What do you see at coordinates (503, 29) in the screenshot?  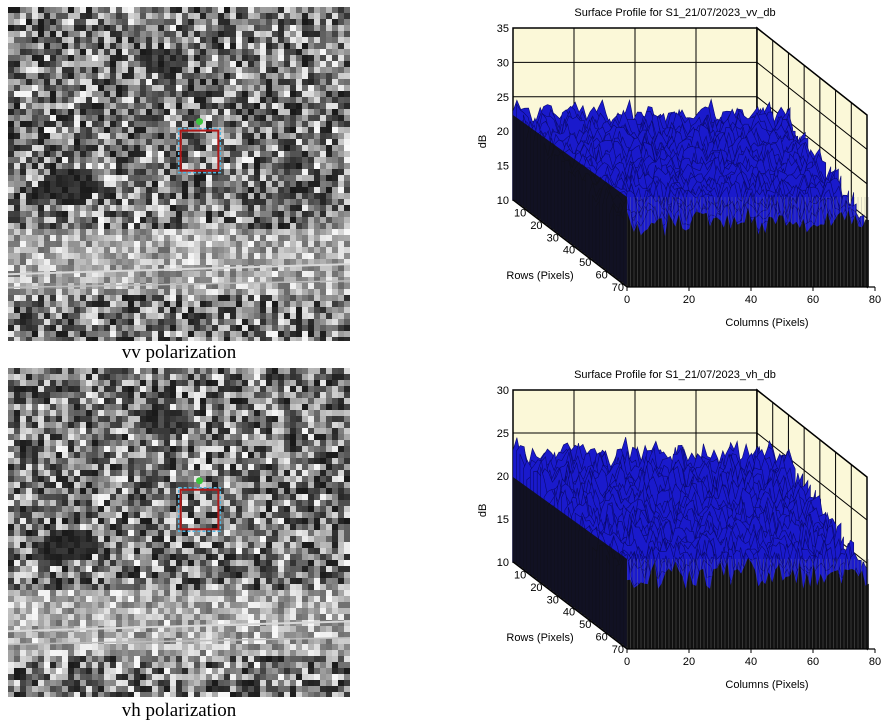 I see `z-tick-label: 35` at bounding box center [503, 29].